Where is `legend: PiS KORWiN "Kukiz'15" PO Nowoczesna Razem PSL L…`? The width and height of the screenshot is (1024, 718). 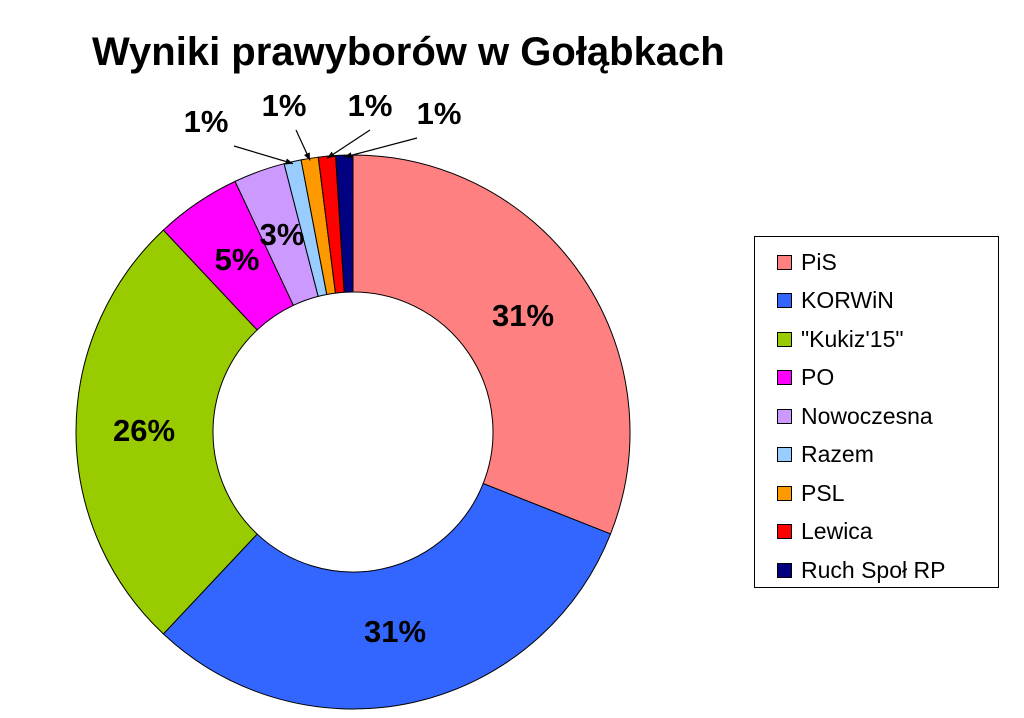 legend: PiS KORWiN "Kukiz'15" PO Nowoczesna Razem PSL L… is located at coordinates (876, 412).